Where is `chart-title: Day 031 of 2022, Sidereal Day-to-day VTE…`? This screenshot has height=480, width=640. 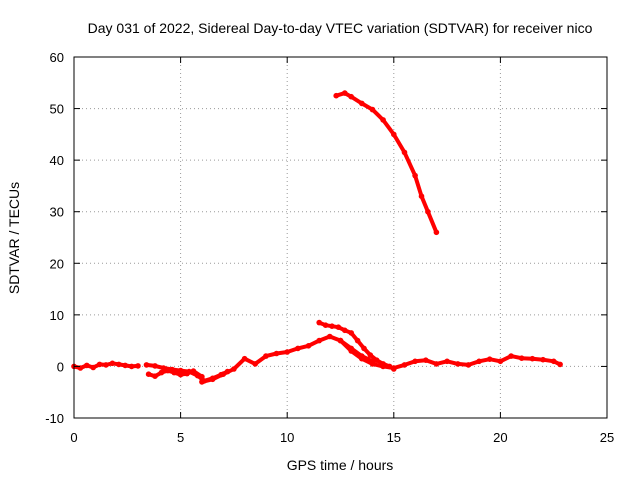
chart-title: Day 031 of 2022, Sidereal Day-to-day VTE… is located at coordinates (340, 28).